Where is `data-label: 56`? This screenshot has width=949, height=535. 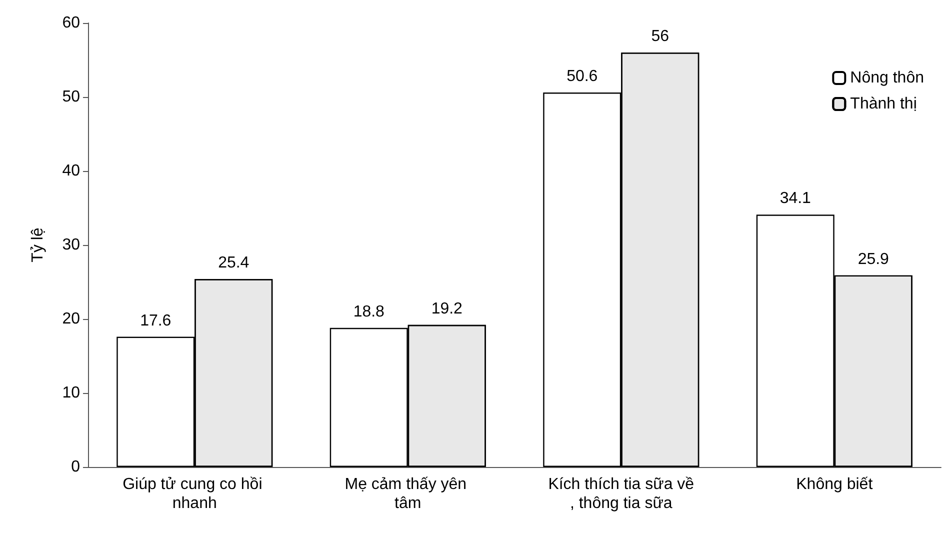
data-label: 56 is located at coordinates (660, 37).